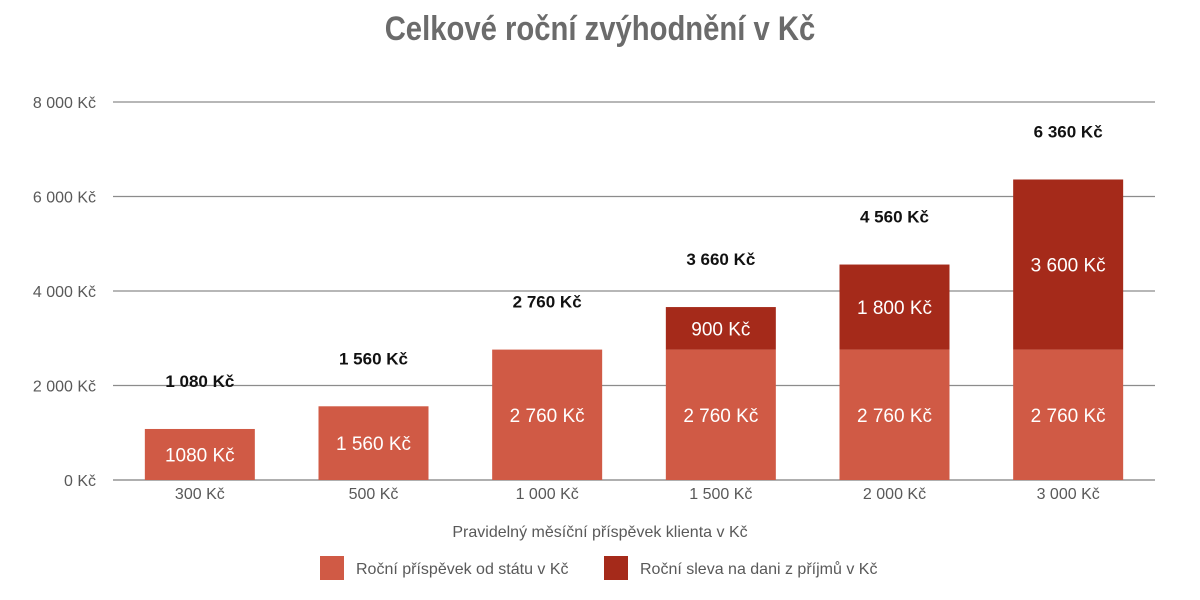 The width and height of the screenshot is (1200, 600). Describe the element at coordinates (720, 494) in the screenshot. I see `x-tick-label: 1 500 Kč` at that location.